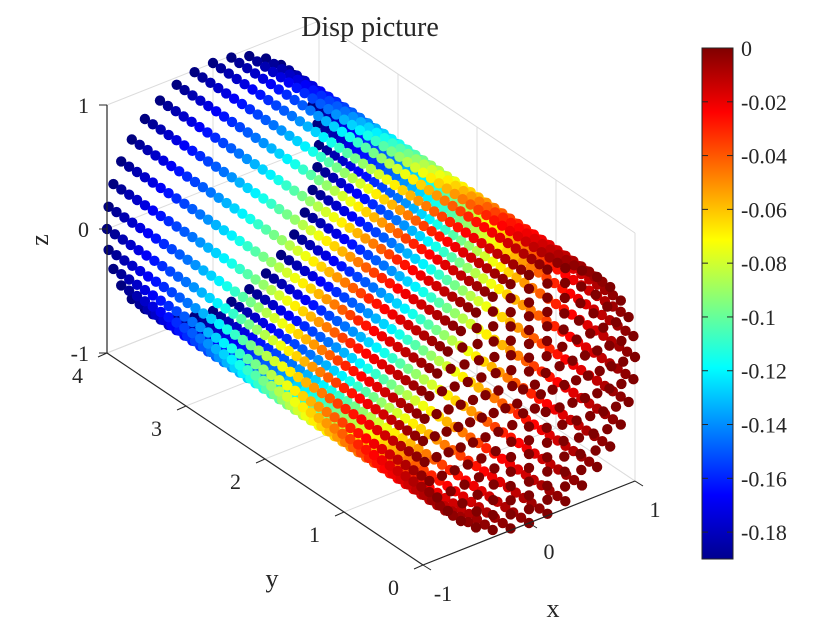 The height and width of the screenshot is (635, 840). What do you see at coordinates (764, 209) in the screenshot?
I see `colorbar-tick-label: -0.06` at bounding box center [764, 209].